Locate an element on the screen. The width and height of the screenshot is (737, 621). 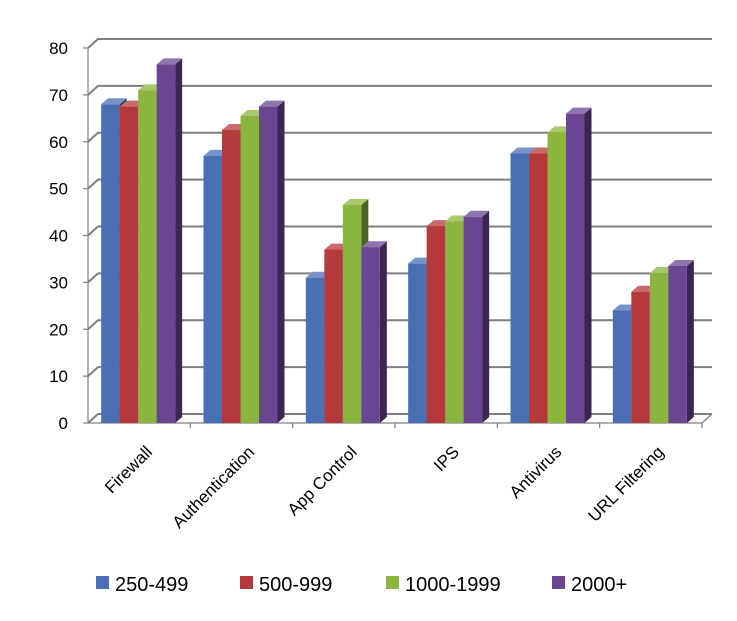
legend-label: 2000+ is located at coordinates (599, 585).